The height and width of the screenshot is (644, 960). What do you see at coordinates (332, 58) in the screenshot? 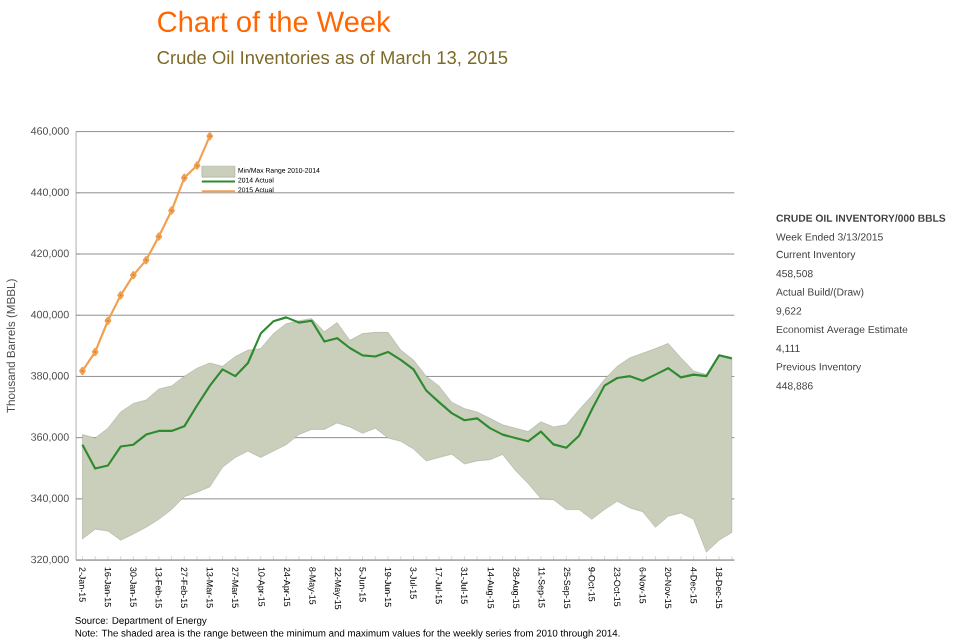
I see `chart-subtitle: Crude Oil Inventories as of March 13, 2015` at bounding box center [332, 58].